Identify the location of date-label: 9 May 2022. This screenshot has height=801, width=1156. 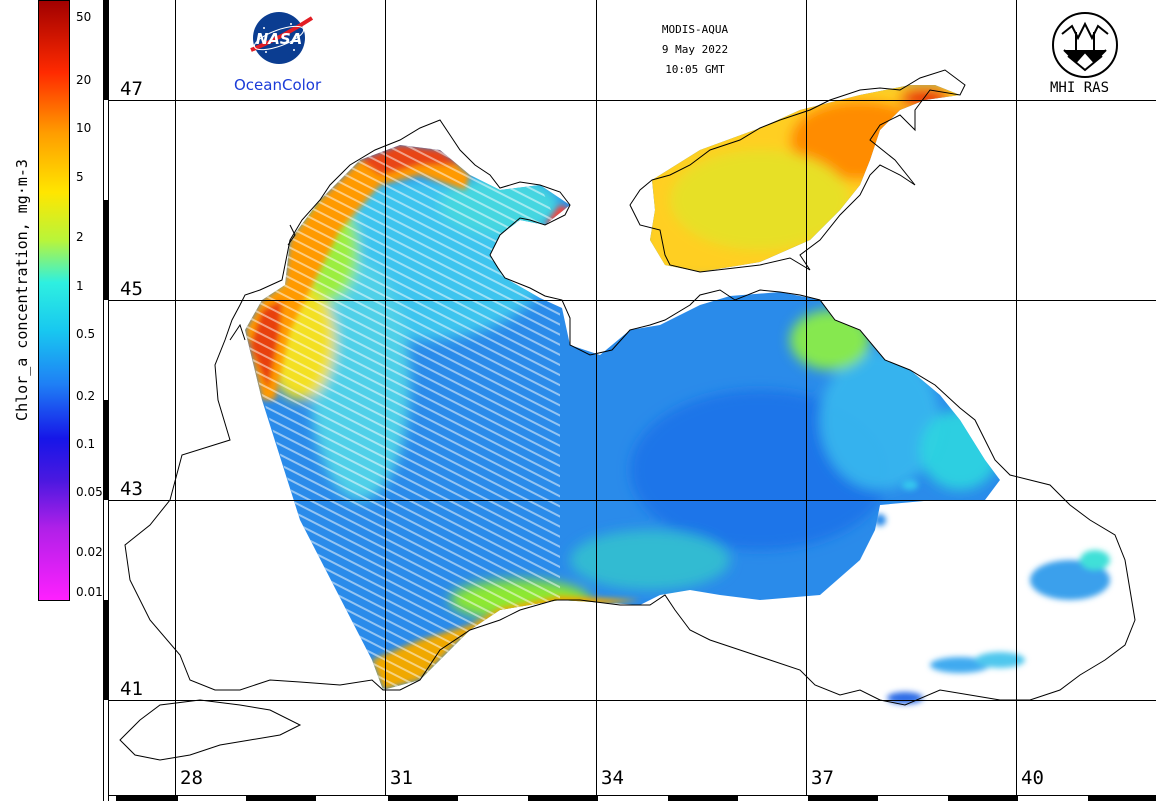
(695, 49).